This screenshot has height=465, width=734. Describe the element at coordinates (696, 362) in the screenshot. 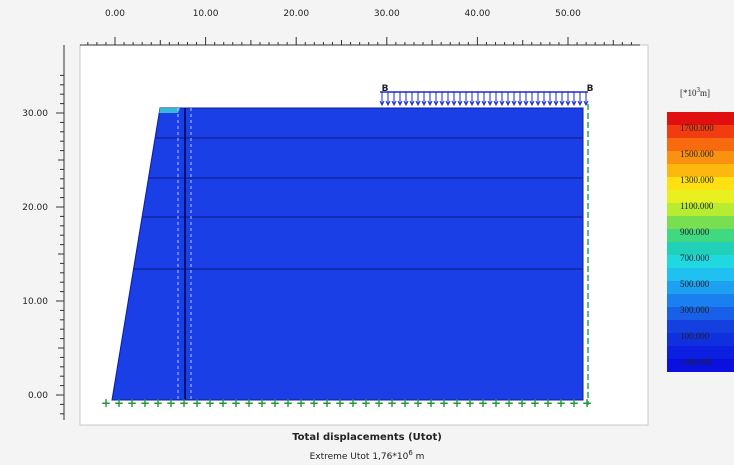

I see `legend-label: -100.000` at that location.